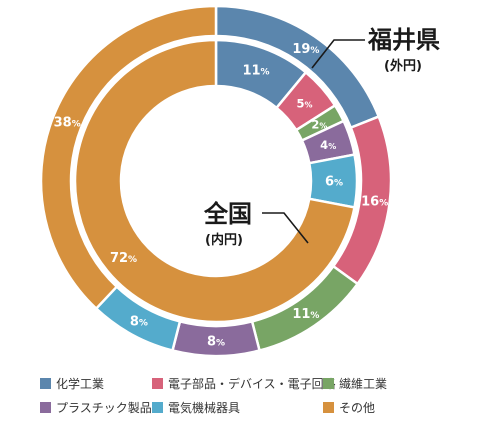 The width and height of the screenshot is (477, 430). I want to click on legend-label-2: 繊維工業, so click(363, 384).